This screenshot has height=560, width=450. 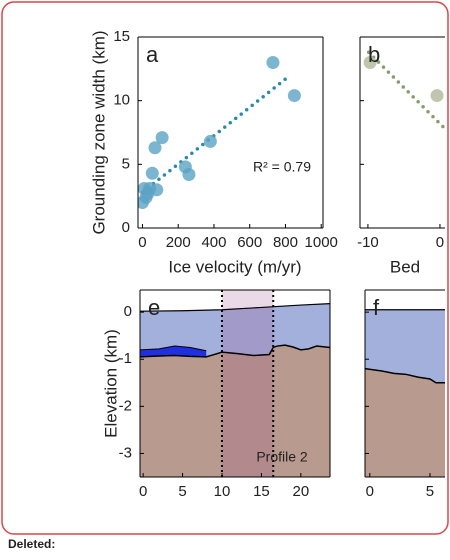 I want to click on y-tick-label: -1, so click(x=125, y=358).